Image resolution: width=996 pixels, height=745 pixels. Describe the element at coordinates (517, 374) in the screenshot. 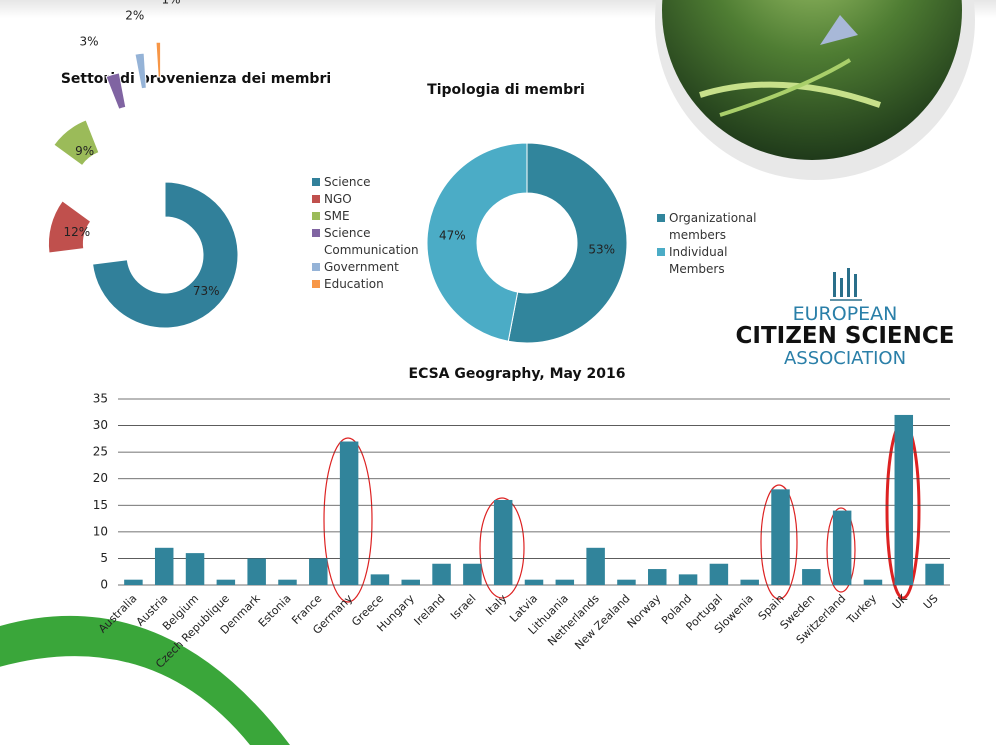

I see `chart-title: ECSA Geography, May 2016` at that location.